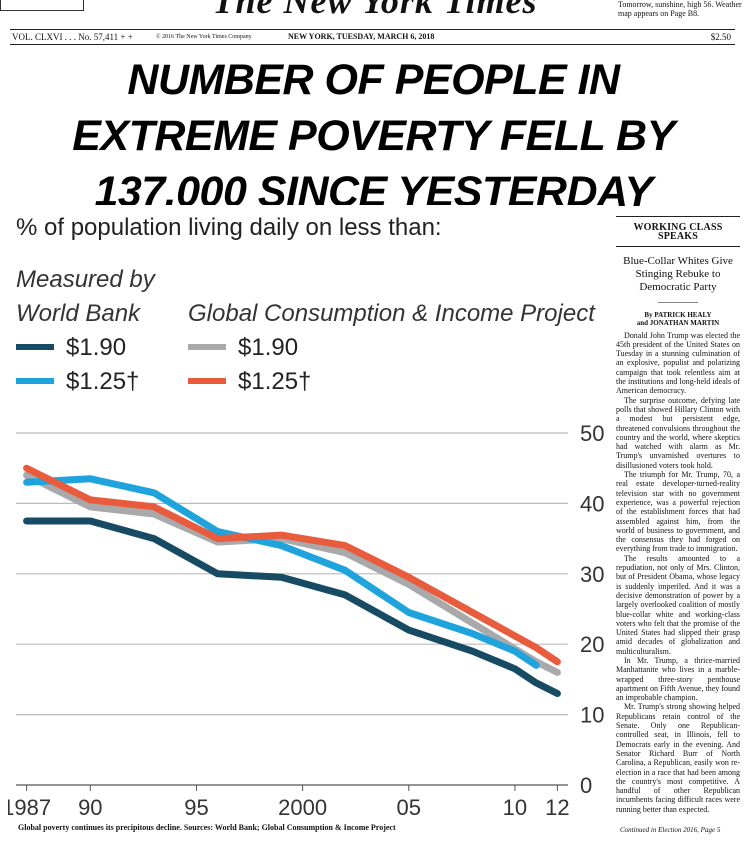 This screenshot has width=747, height=848. Describe the element at coordinates (678, 322) in the screenshot. I see `byline-author-2: and JONATHAN MARTIN` at that location.